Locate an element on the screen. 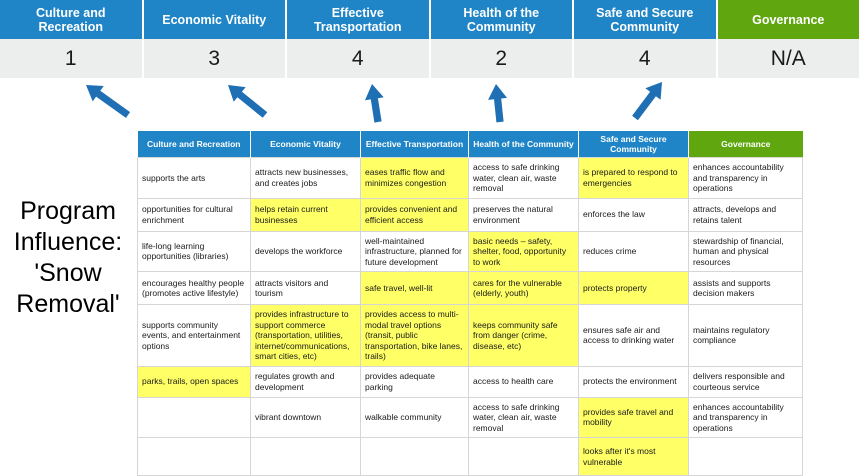  arrow-culture-and-recreation is located at coordinates (108, 101).